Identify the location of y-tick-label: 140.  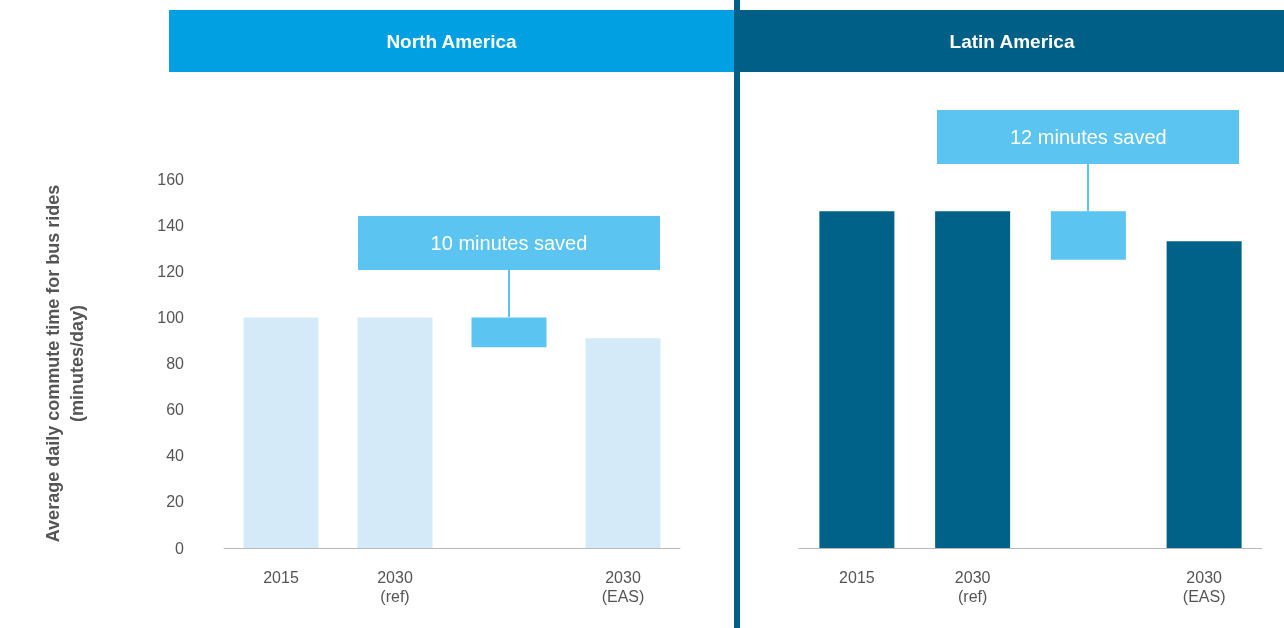
(171, 225).